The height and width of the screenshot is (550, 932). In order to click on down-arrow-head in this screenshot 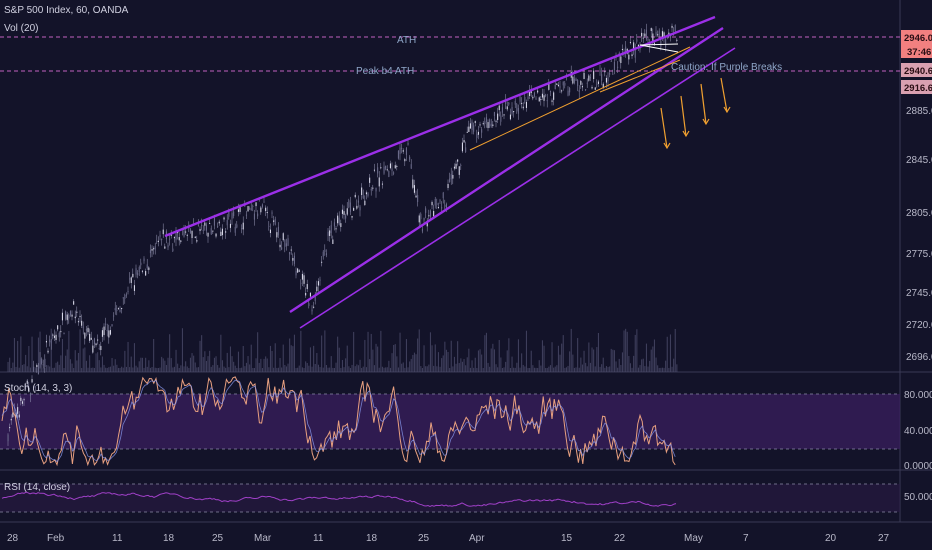, I will do `click(667, 146)`.